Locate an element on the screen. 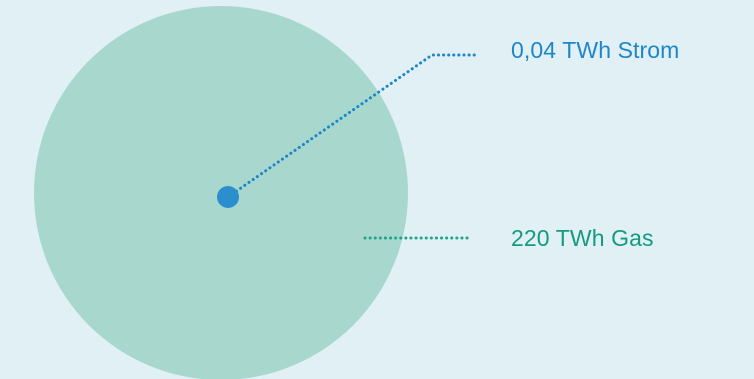 This screenshot has height=379, width=754. strom-dot is located at coordinates (228, 197).